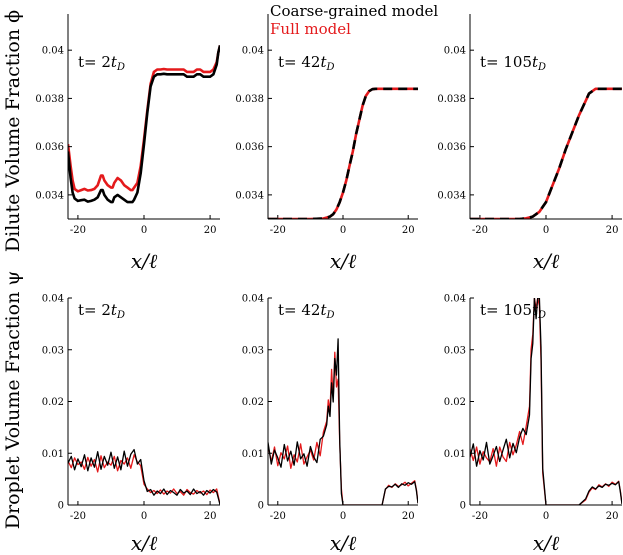 Image resolution: width=623 pixels, height=555 pixels. Describe the element at coordinates (612, 516) in the screenshot. I see `x-tick-label-bottom-3: 20` at that location.